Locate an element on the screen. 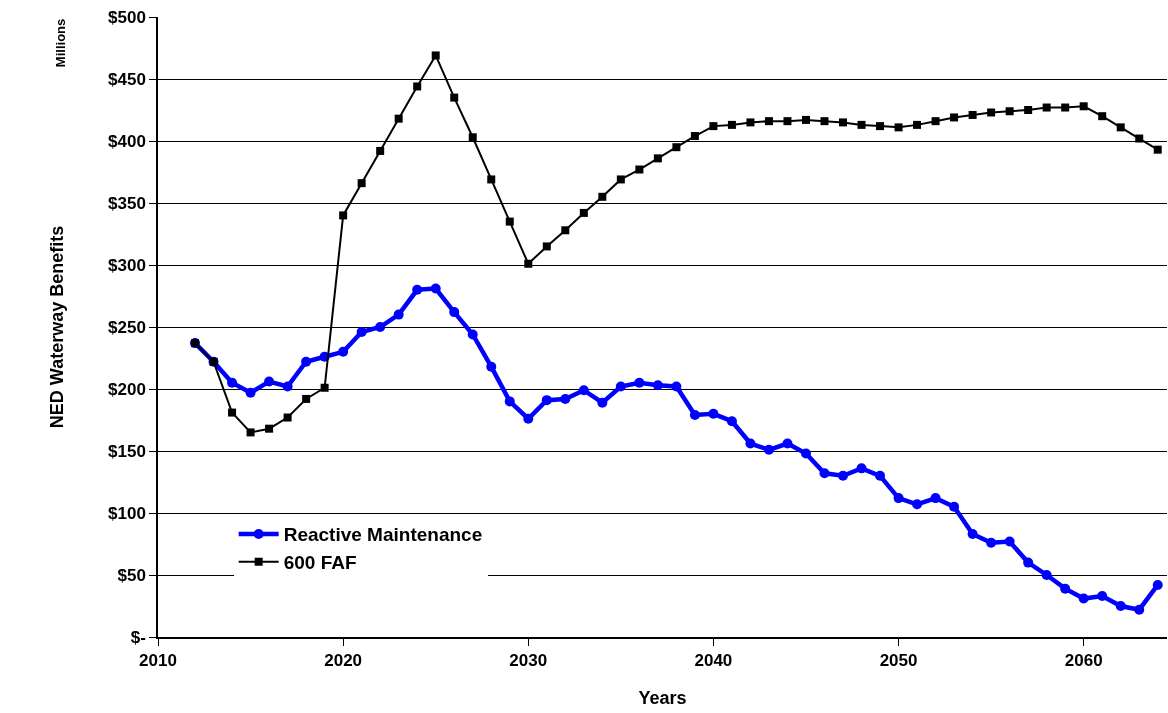 The width and height of the screenshot is (1168, 713). y-tick-label: $- is located at coordinates (138, 637).